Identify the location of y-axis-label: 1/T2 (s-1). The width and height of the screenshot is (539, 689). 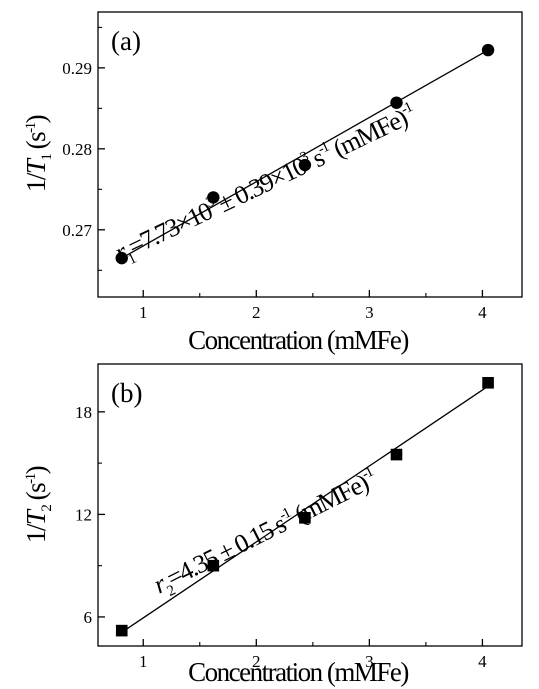
(38, 504).